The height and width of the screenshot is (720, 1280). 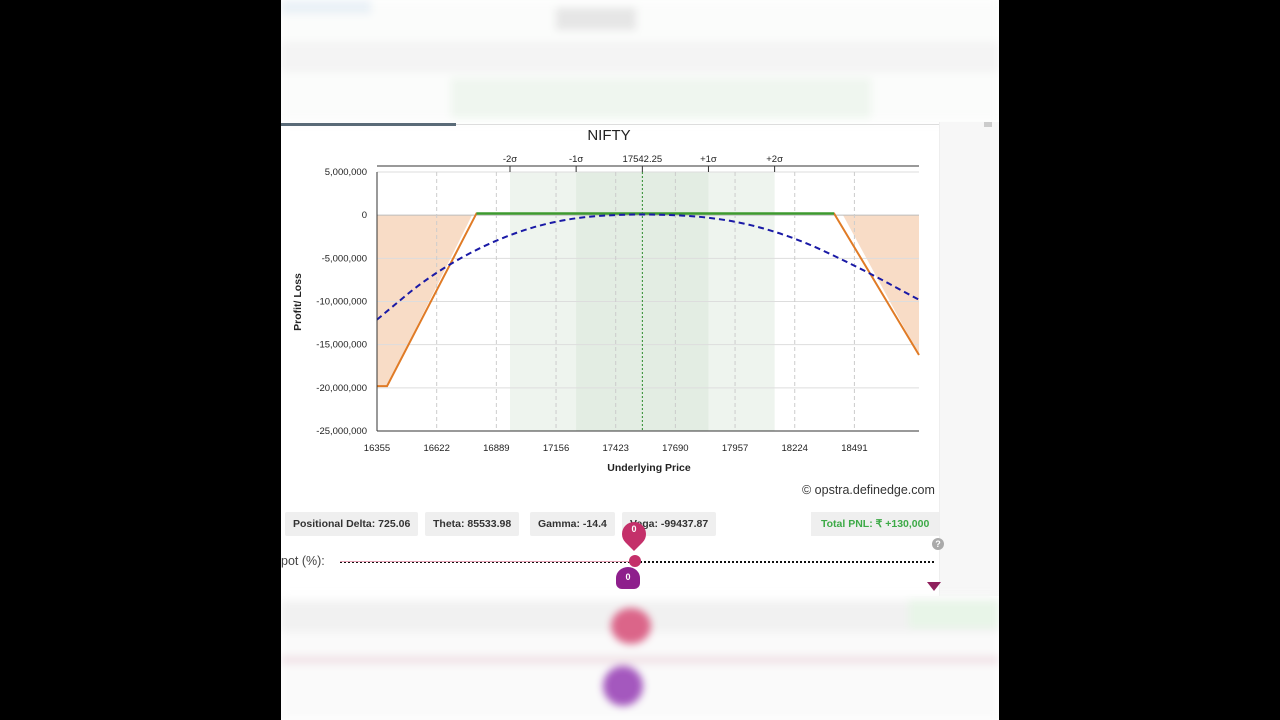 What do you see at coordinates (934, 586) in the screenshot?
I see `reset-icon` at bounding box center [934, 586].